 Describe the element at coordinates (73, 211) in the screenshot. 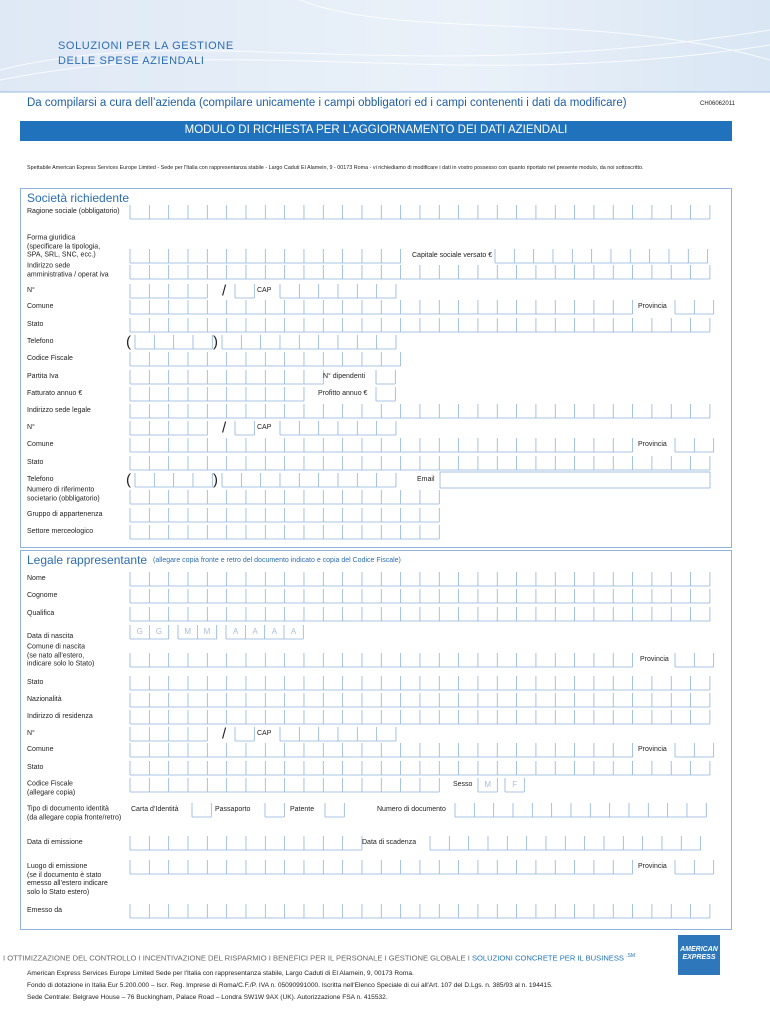

I see `field-label: Ragione sociale (obbligatorio)` at that location.